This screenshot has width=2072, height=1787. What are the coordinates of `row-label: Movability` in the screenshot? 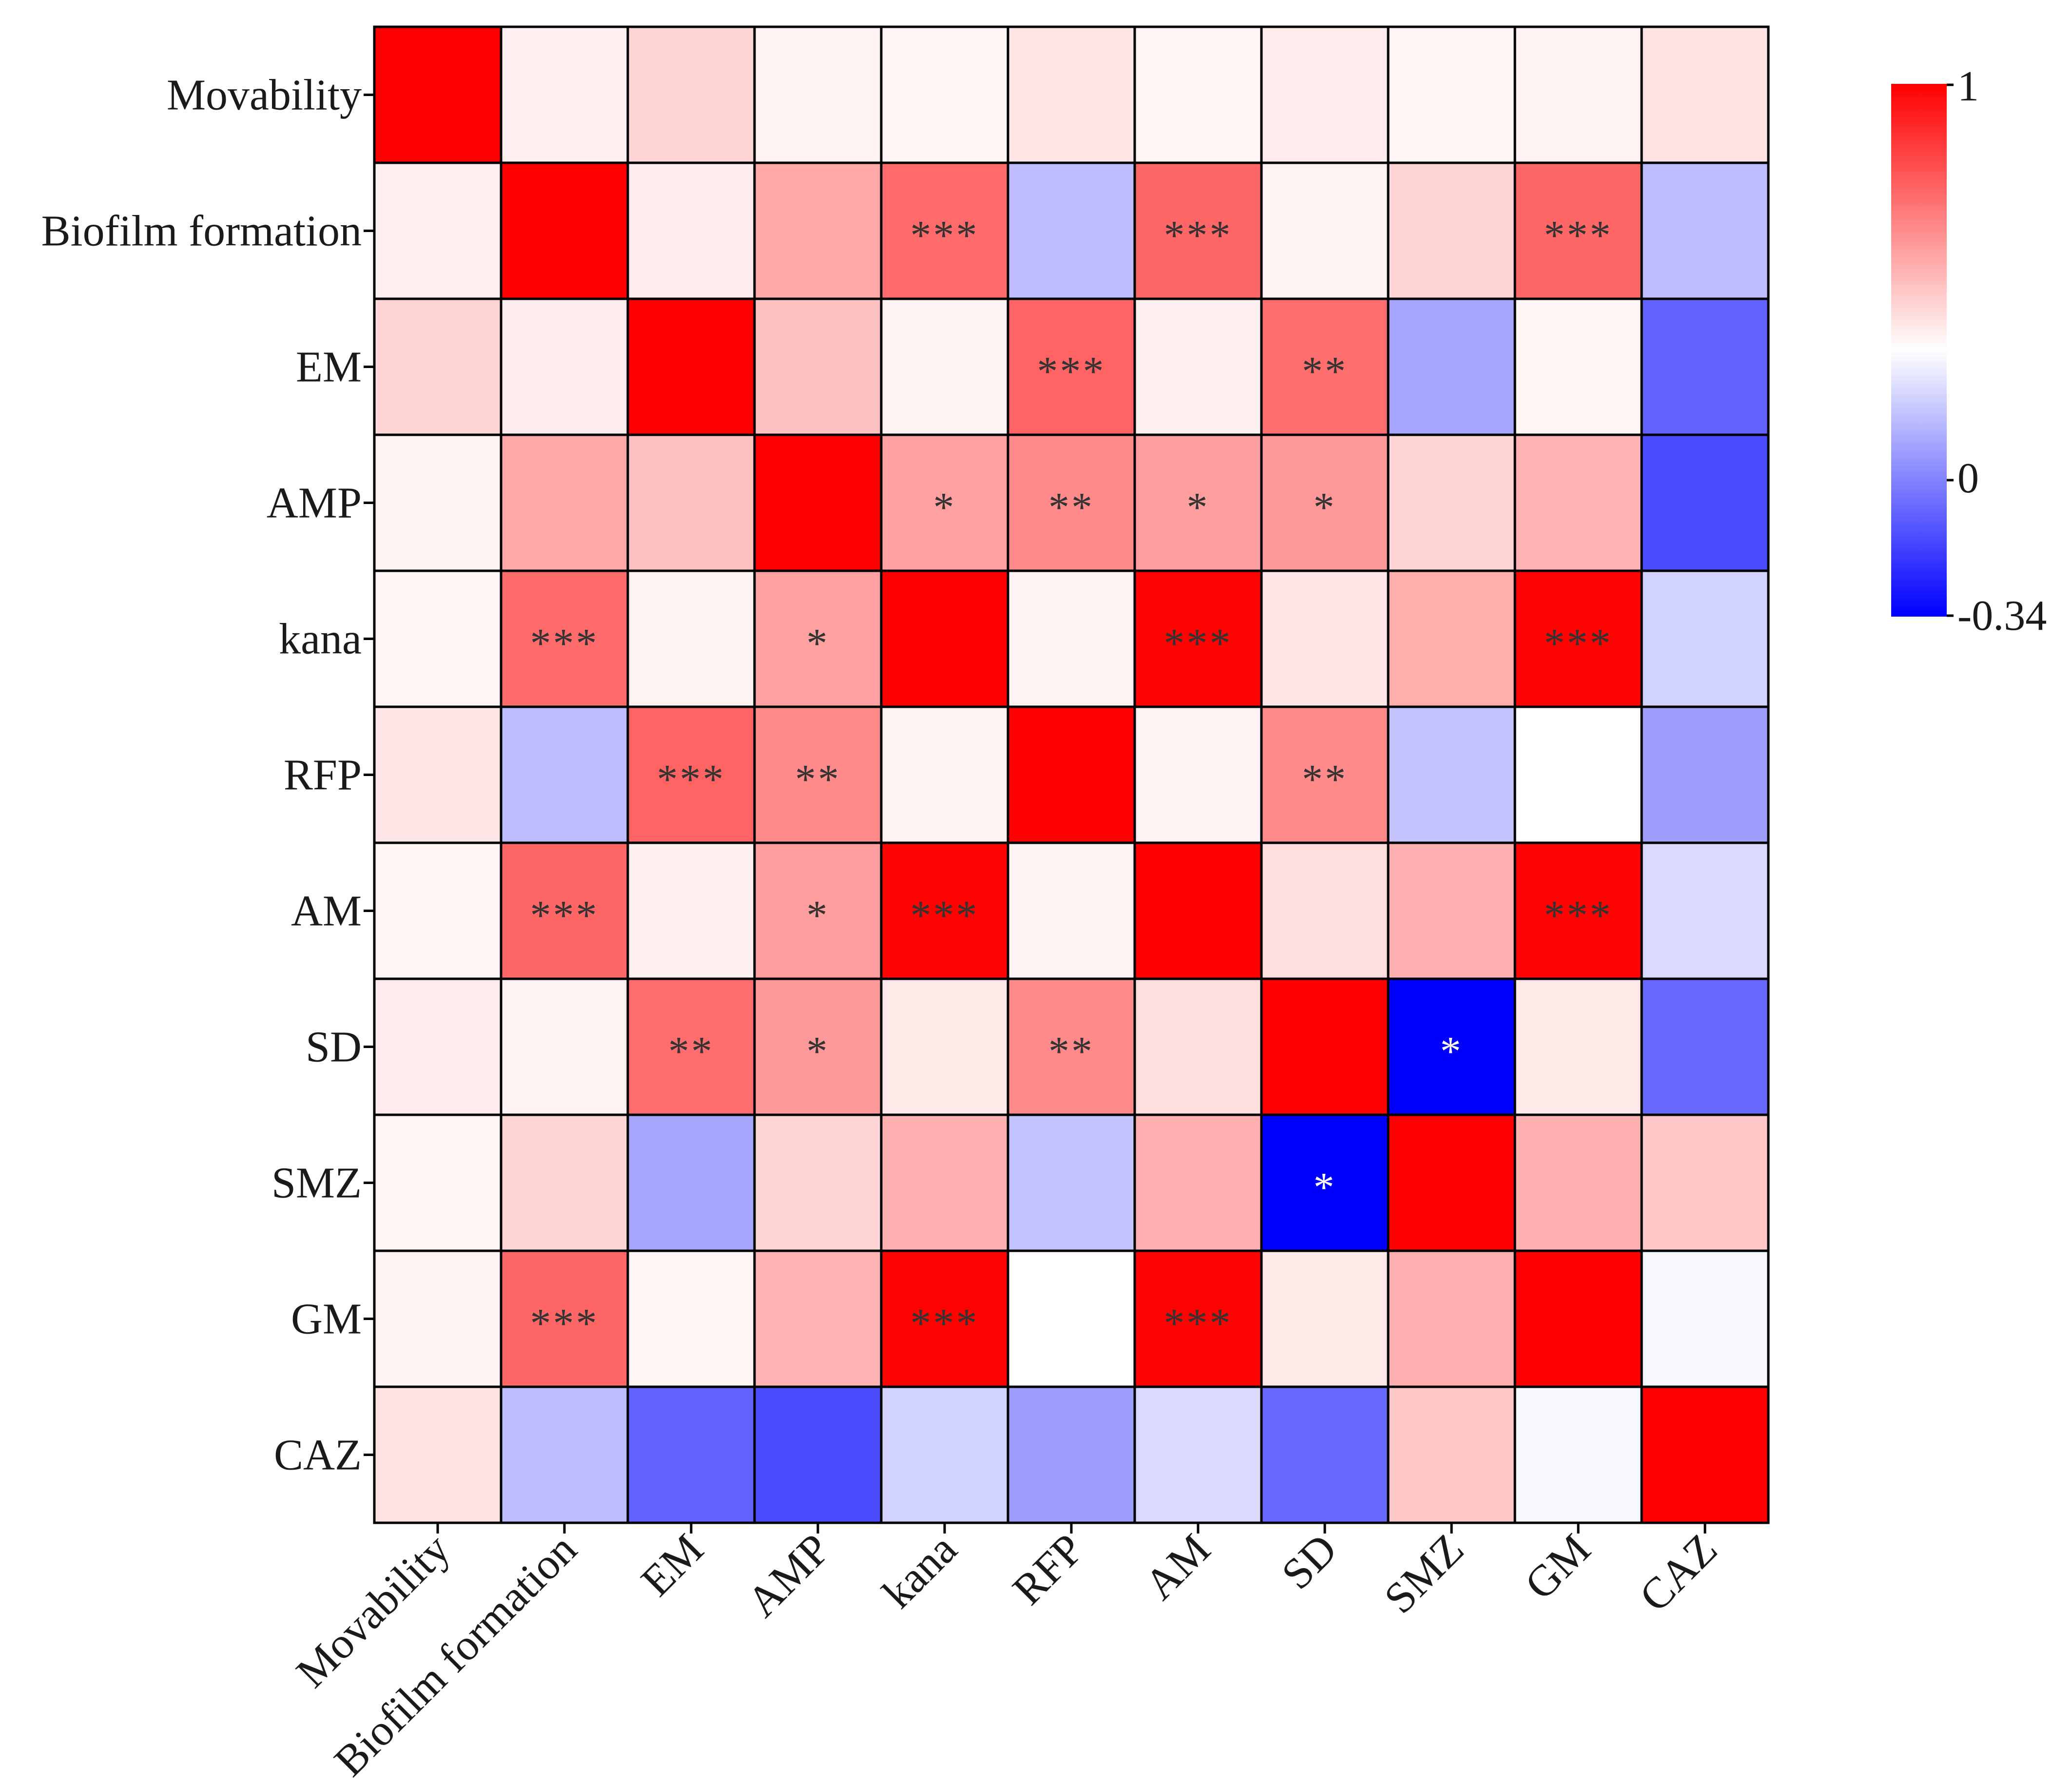 It's located at (264, 95).